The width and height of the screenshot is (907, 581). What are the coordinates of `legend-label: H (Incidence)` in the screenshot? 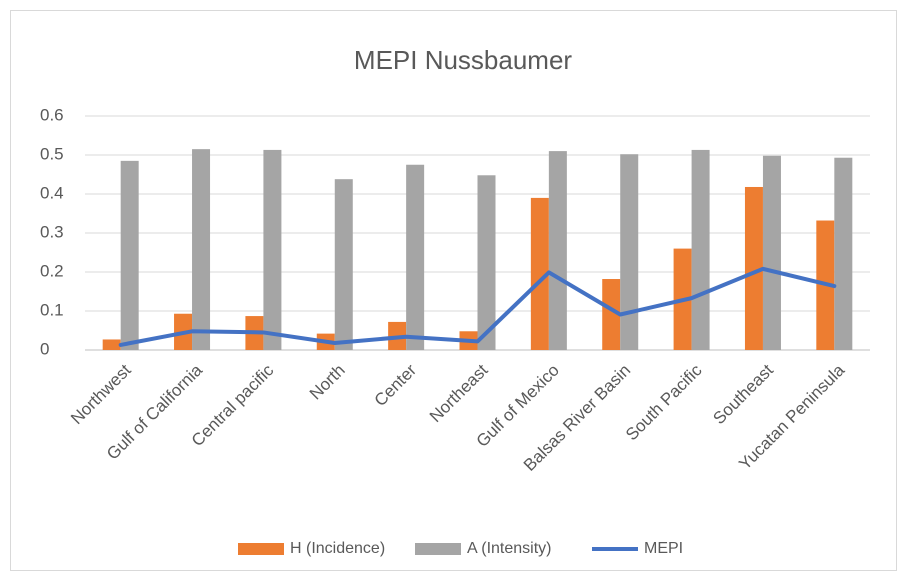 It's located at (337, 548).